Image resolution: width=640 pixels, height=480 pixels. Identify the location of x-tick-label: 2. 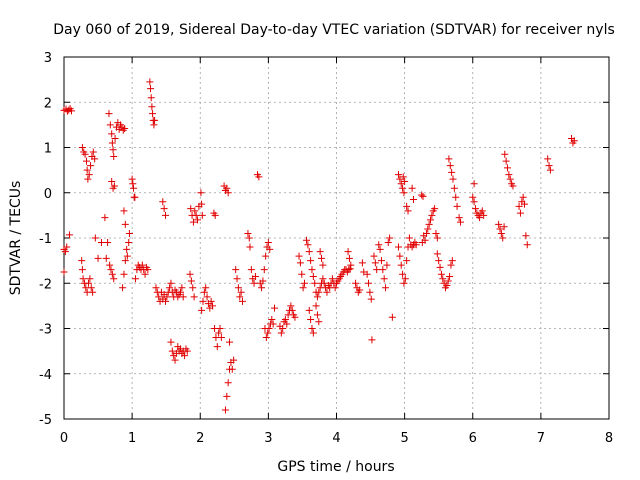
(200, 438).